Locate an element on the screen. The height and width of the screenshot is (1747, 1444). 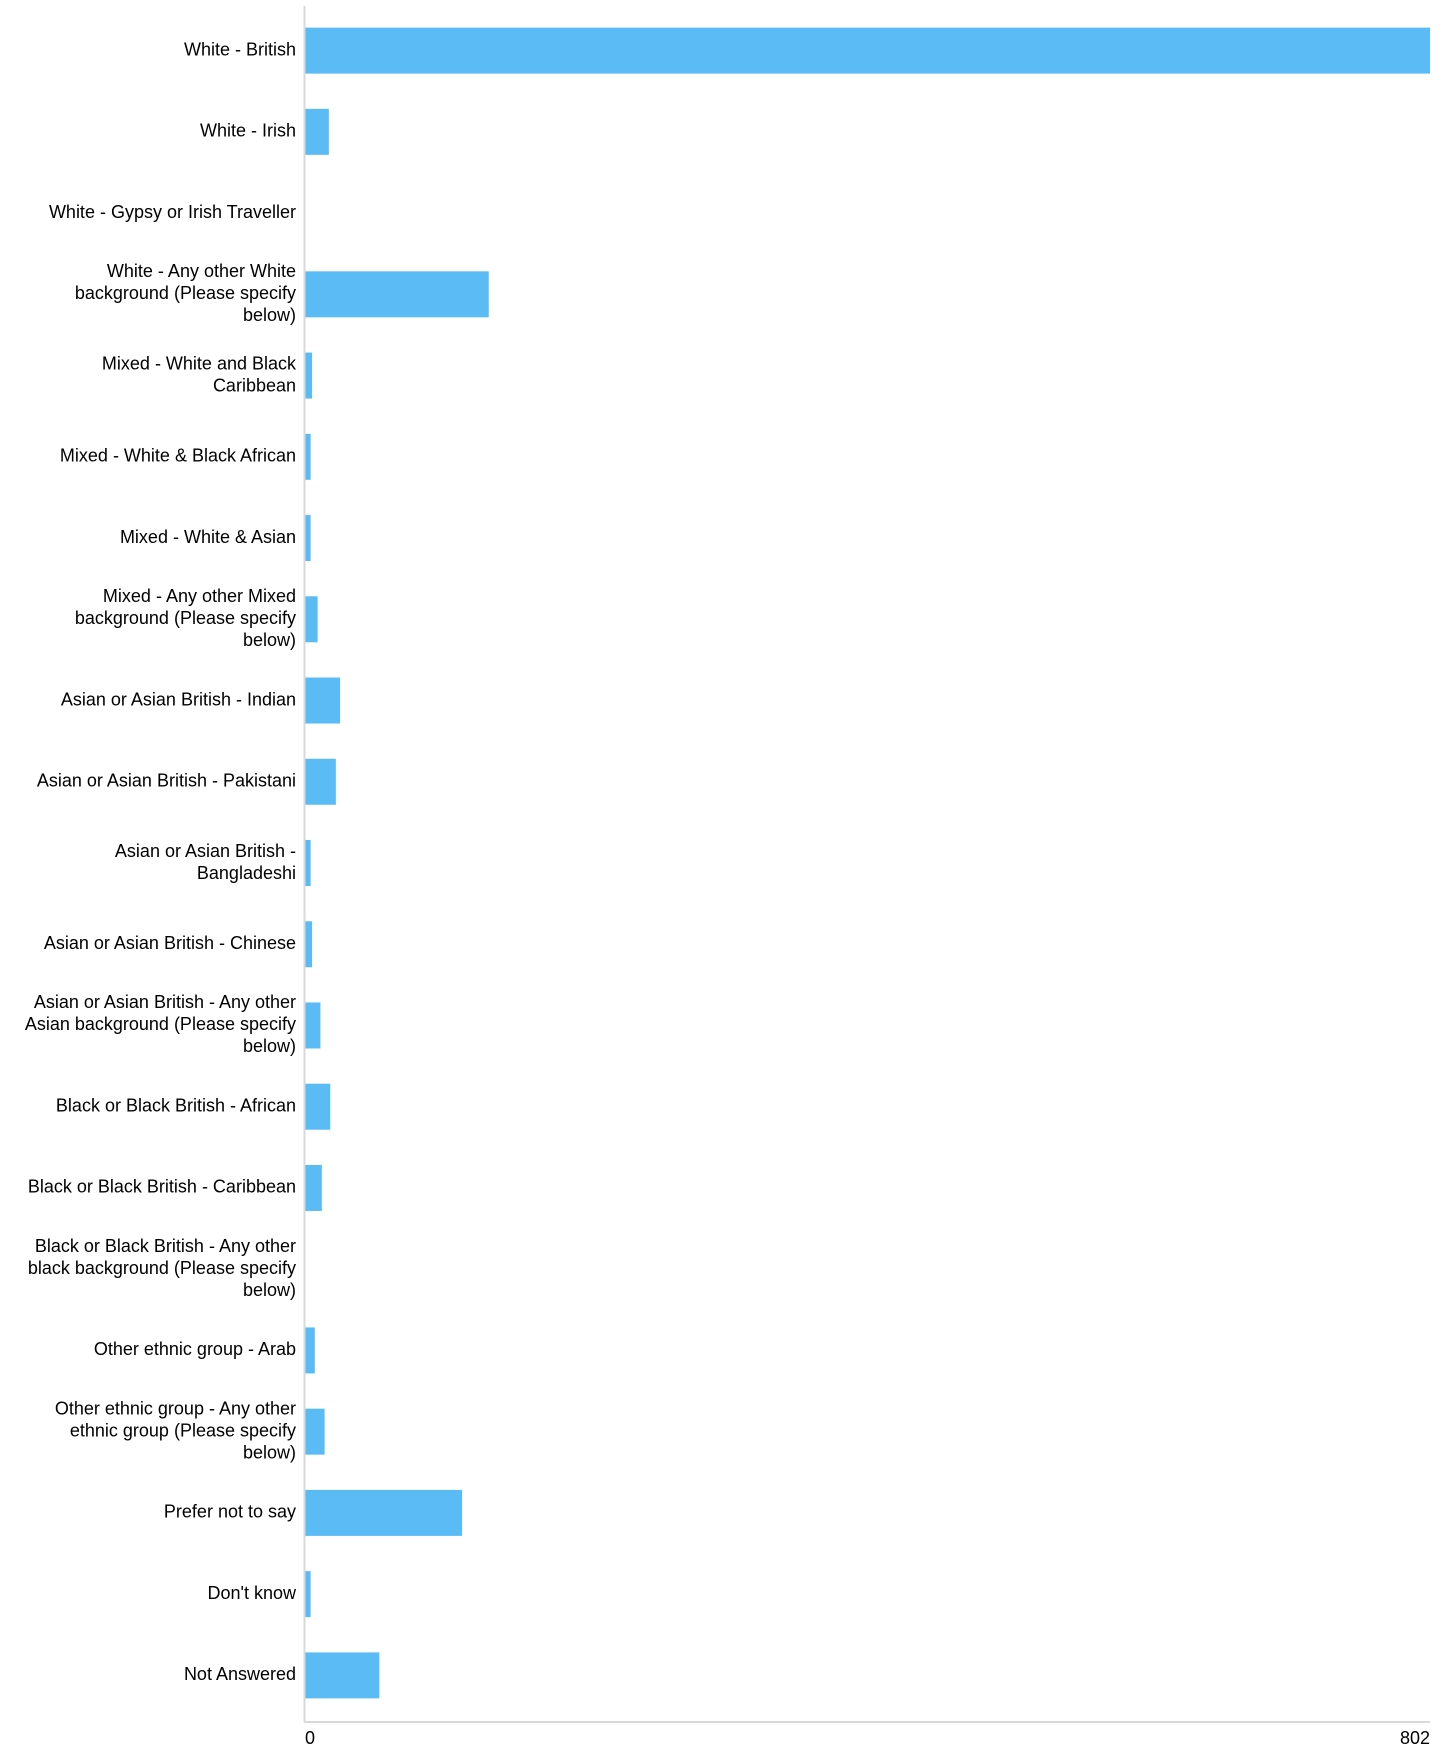
category-label: Don't know is located at coordinates (252, 1593).